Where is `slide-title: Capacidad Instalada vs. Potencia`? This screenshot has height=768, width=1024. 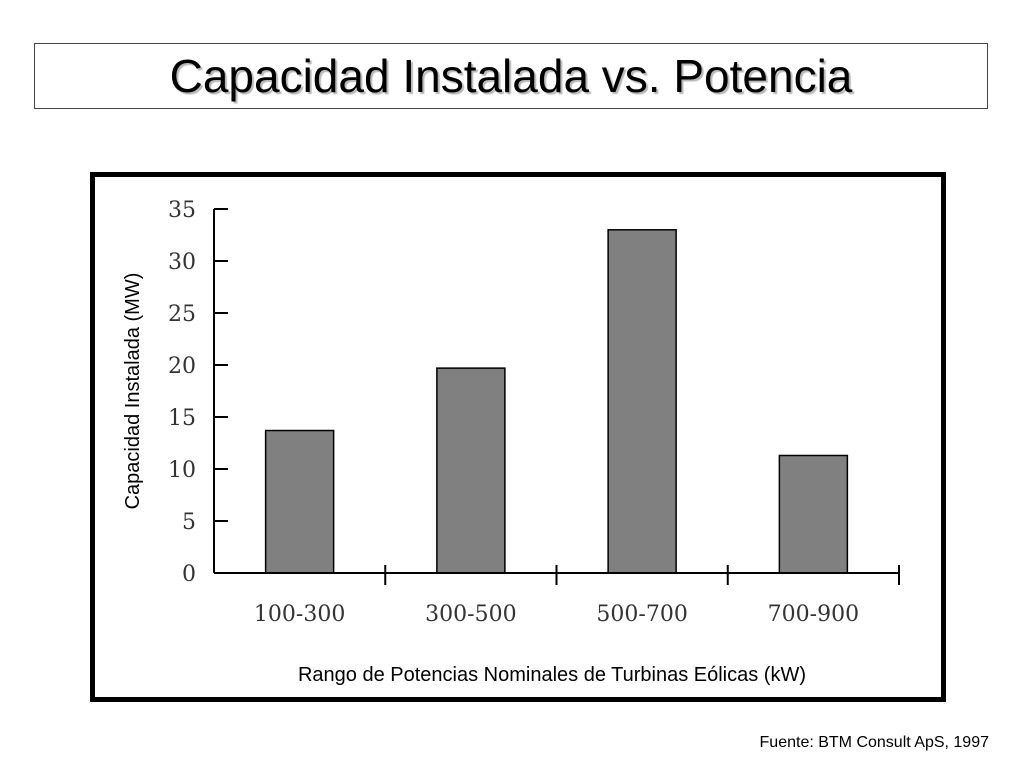 slide-title: Capacidad Instalada vs. Potencia is located at coordinates (511, 76).